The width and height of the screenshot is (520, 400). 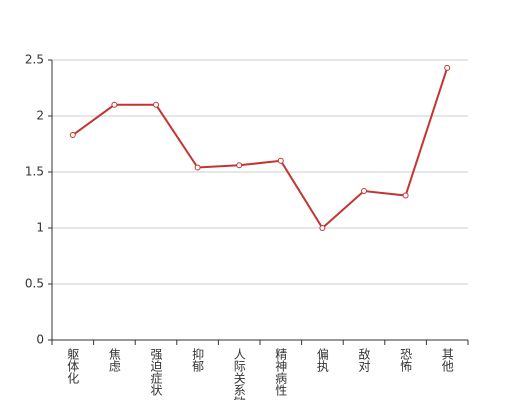 What do you see at coordinates (447, 360) in the screenshot?
I see `x-tick-label: 其他` at bounding box center [447, 360].